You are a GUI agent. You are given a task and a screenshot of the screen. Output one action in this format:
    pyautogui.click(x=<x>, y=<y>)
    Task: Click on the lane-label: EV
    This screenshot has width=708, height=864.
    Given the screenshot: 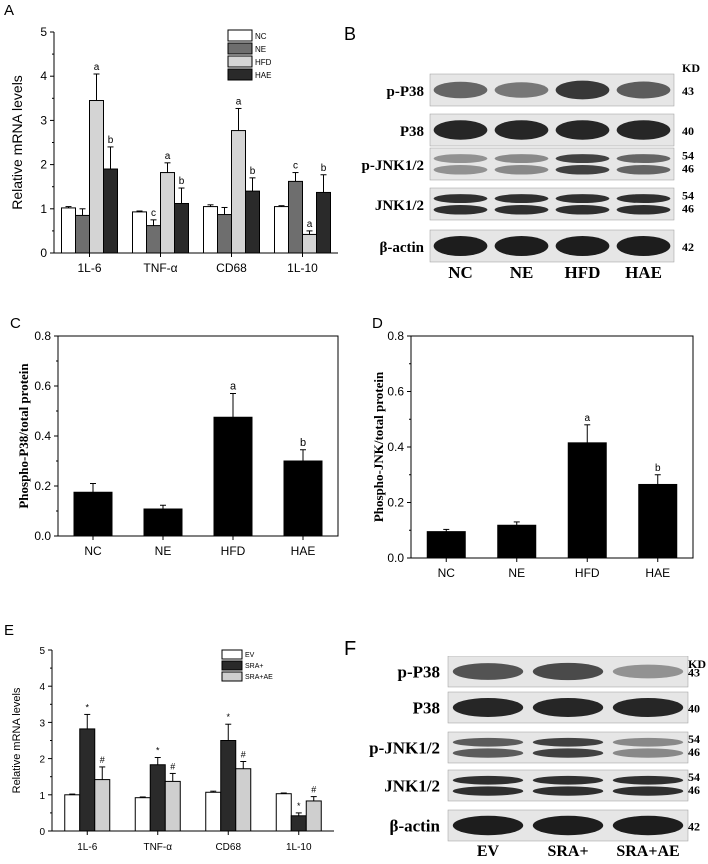 What is the action you would take?
    pyautogui.click(x=488, y=851)
    